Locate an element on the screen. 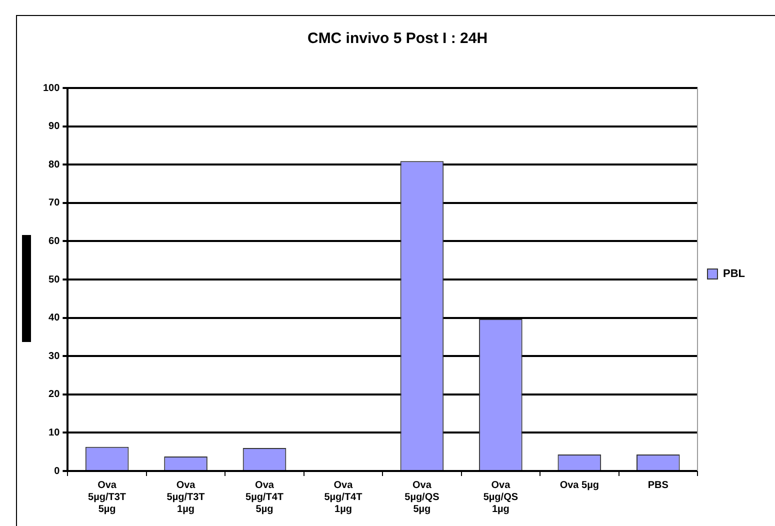 This screenshot has width=775, height=526. y-tick-label: 70 is located at coordinates (54, 203).